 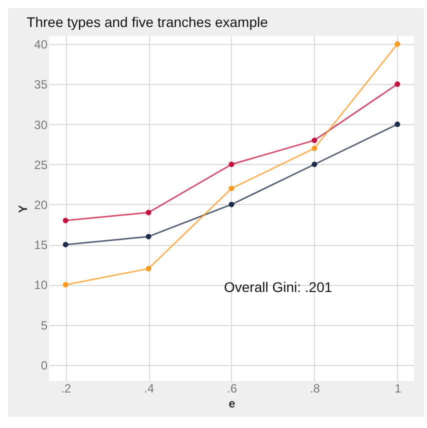 I want to click on x-axis-title: e, so click(x=232, y=403).